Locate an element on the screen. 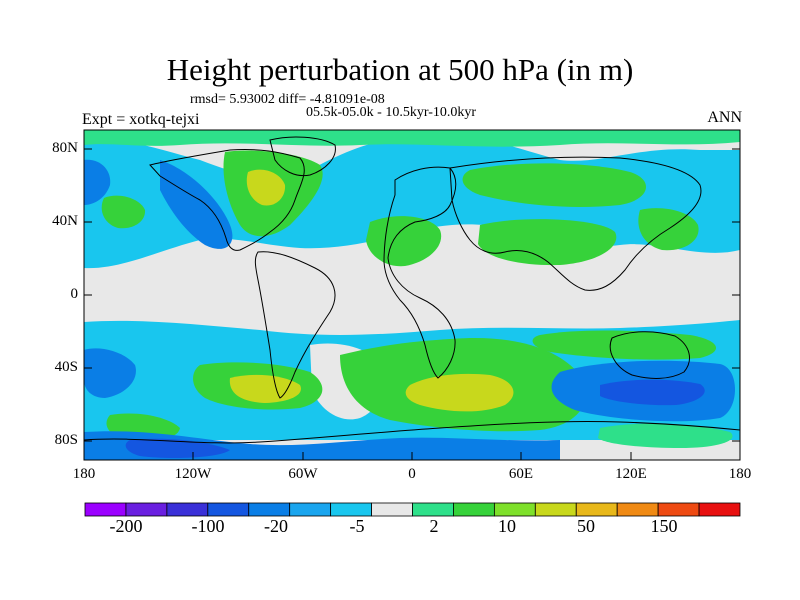 The width and height of the screenshot is (800, 600). colorbar-label: -200 is located at coordinates (126, 526).